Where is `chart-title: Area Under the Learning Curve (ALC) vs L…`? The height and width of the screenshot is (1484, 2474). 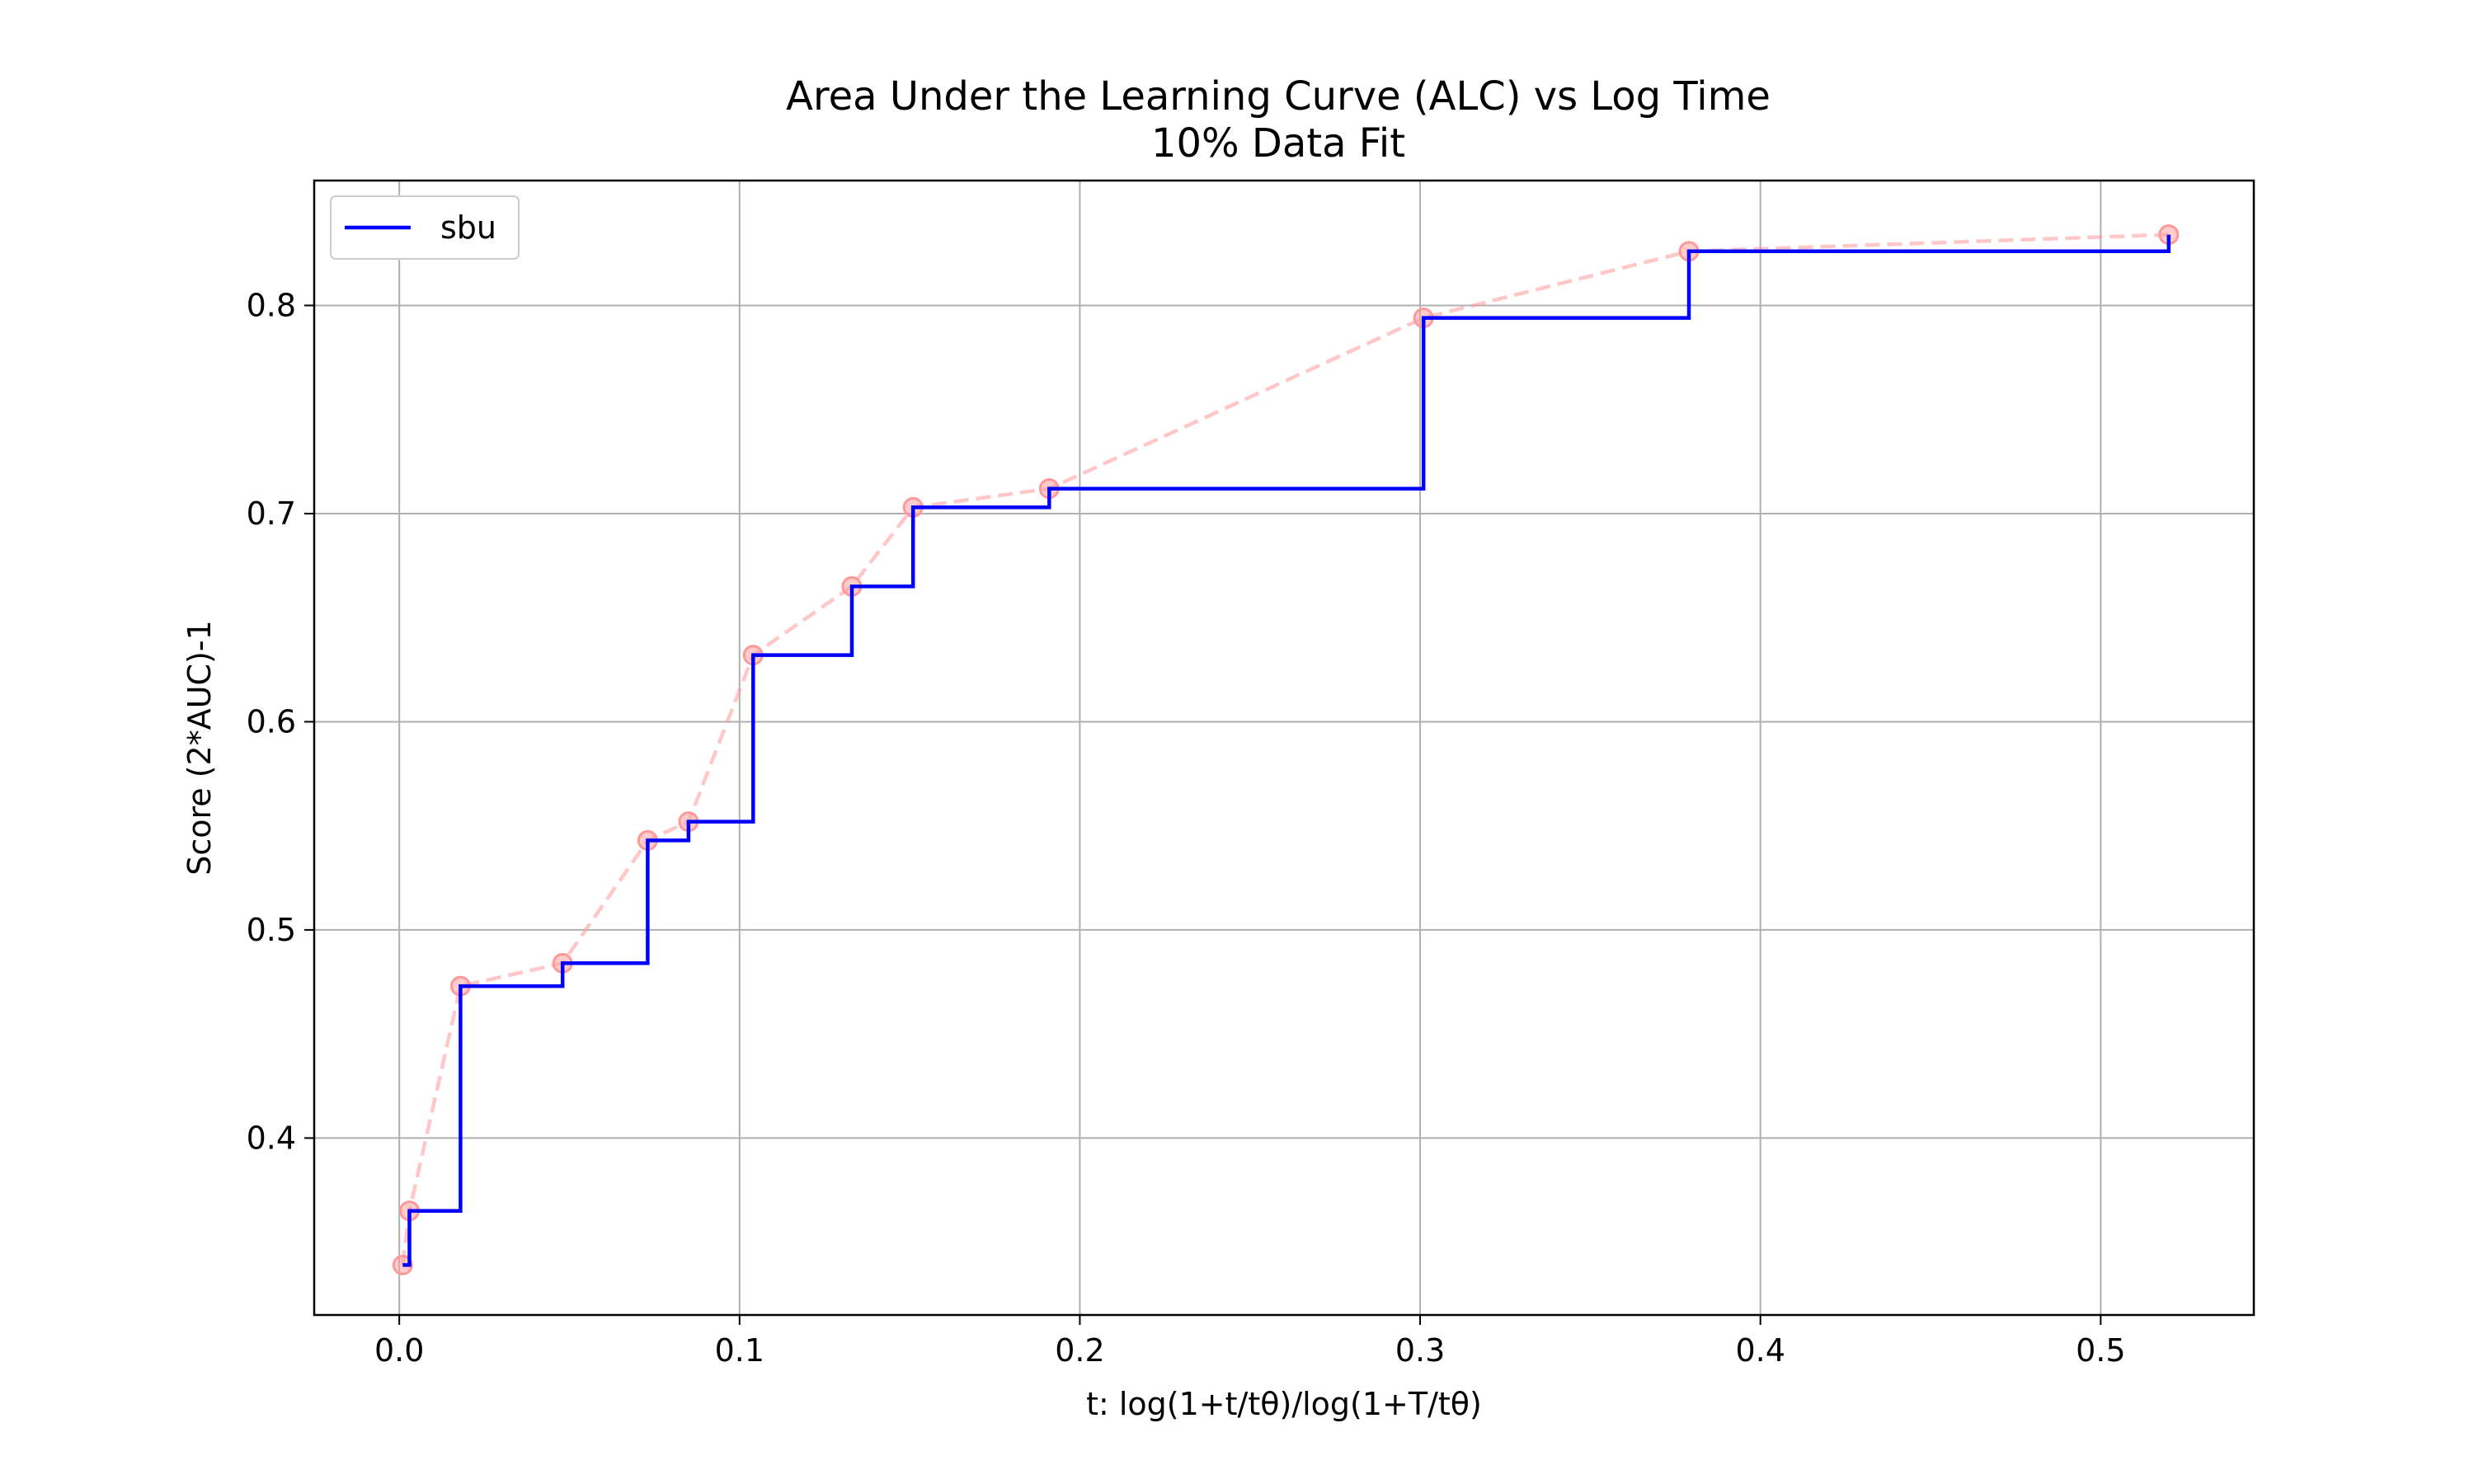
chart-title: Area Under the Learning Curve (ALC) vs L… is located at coordinates (1278, 96).